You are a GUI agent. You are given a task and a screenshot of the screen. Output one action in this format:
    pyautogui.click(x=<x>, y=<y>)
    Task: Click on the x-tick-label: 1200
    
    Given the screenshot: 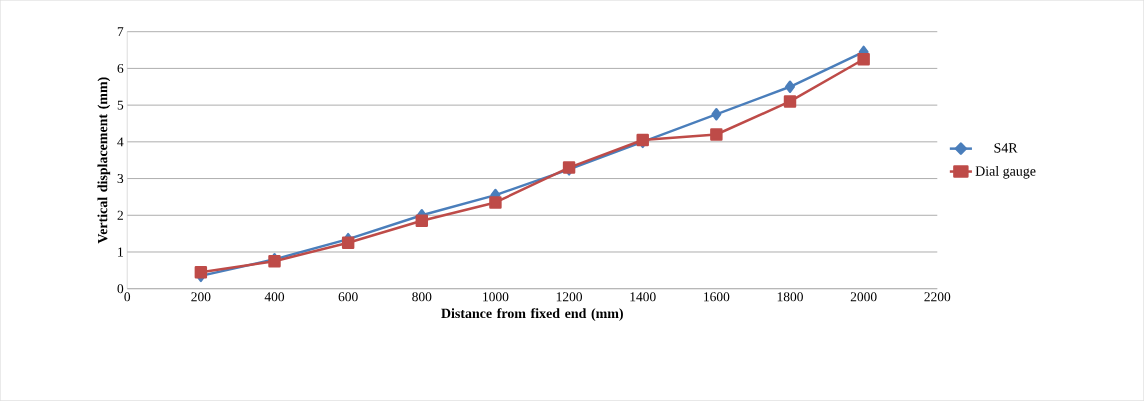 What is the action you would take?
    pyautogui.click(x=569, y=297)
    